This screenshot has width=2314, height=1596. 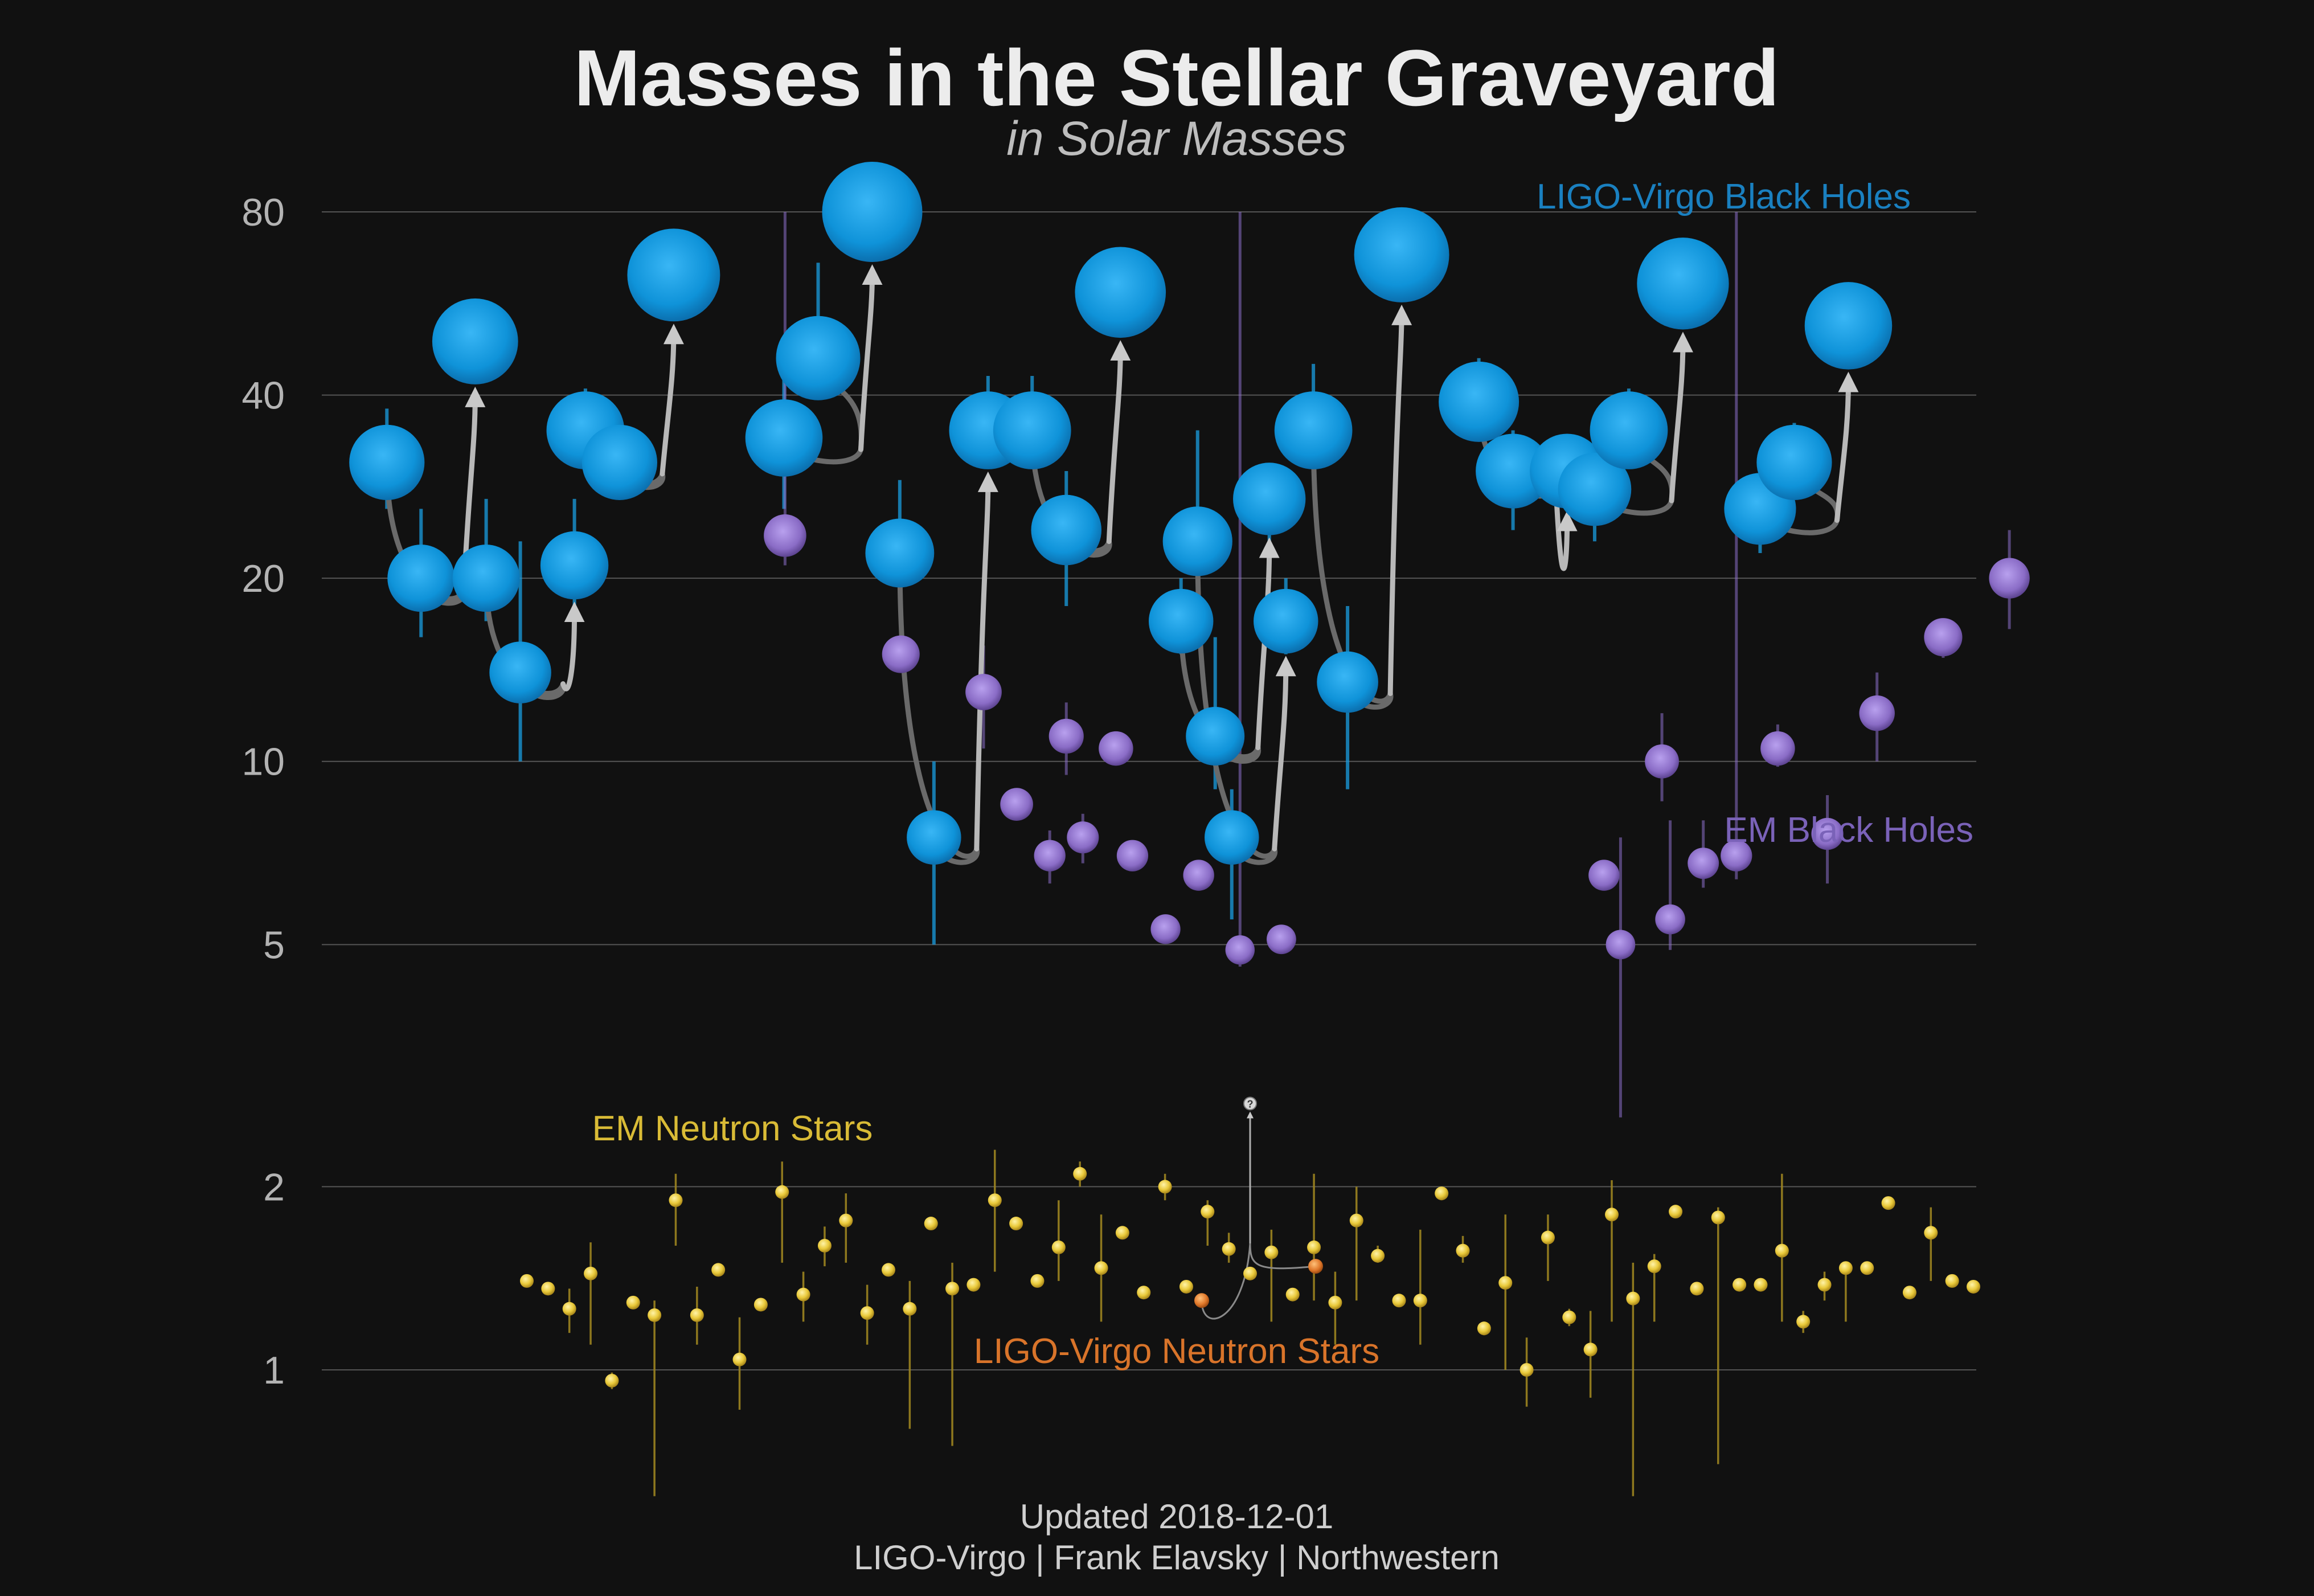 I want to click on legend-ligo-black-holes: LIGO-Virgo Black Holes, so click(x=1724, y=196).